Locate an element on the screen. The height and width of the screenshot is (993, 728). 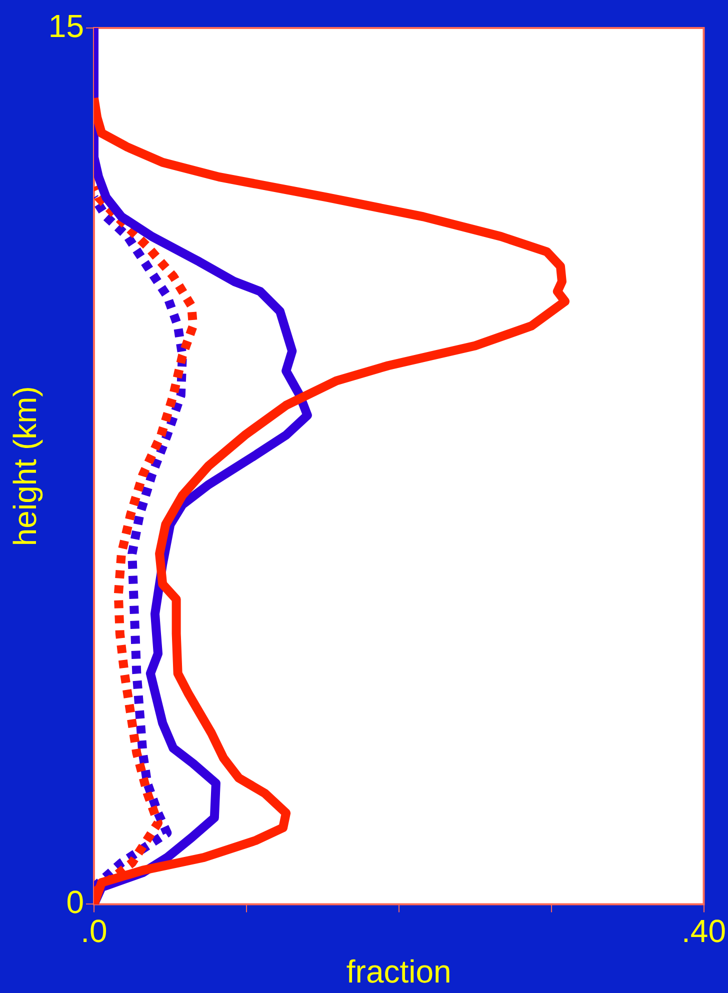
x-axis-title: fraction is located at coordinates (399, 972).